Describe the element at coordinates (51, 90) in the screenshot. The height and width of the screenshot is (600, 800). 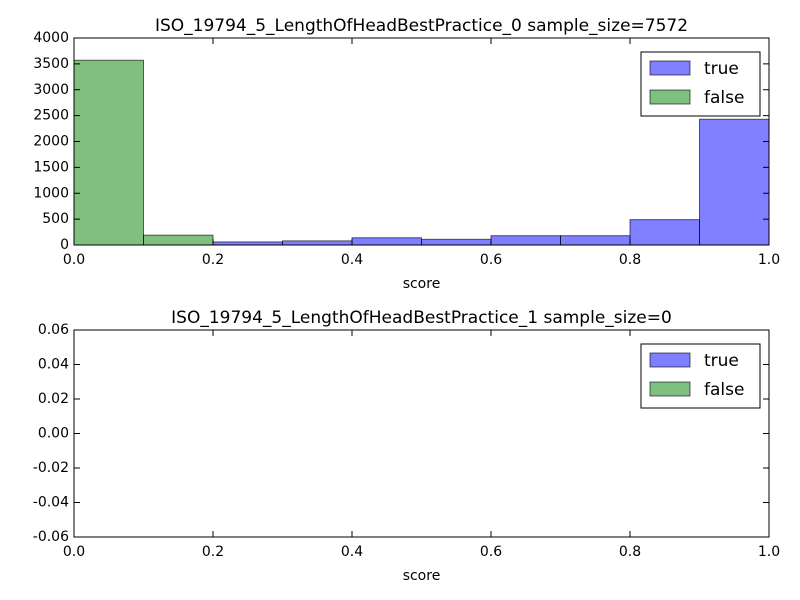
I see `y-tick-label: 3000` at that location.